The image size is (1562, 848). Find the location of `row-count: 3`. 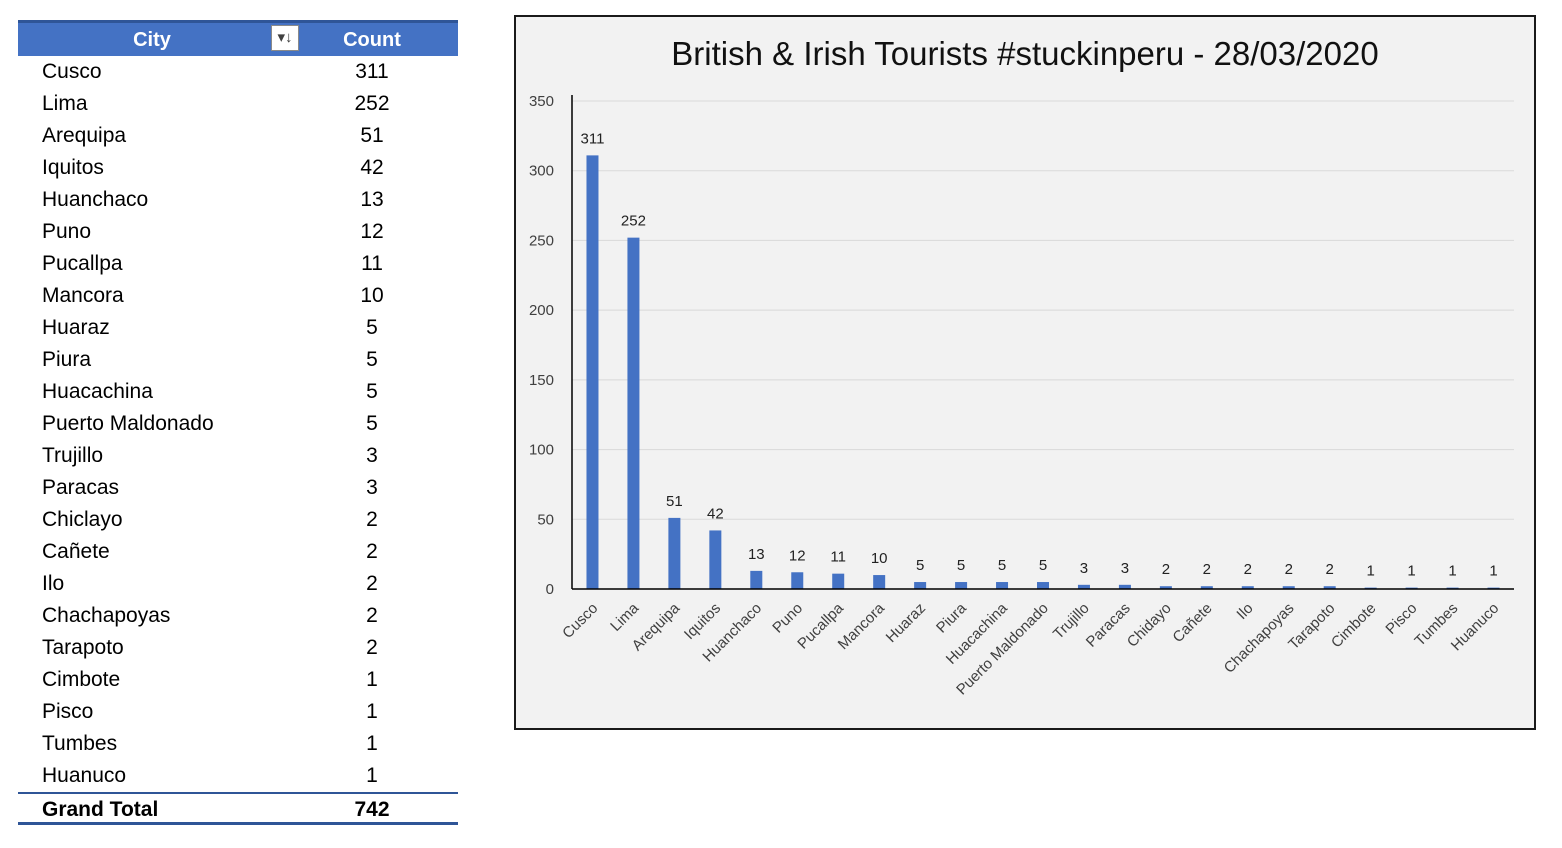

row-count: 3 is located at coordinates (372, 487).